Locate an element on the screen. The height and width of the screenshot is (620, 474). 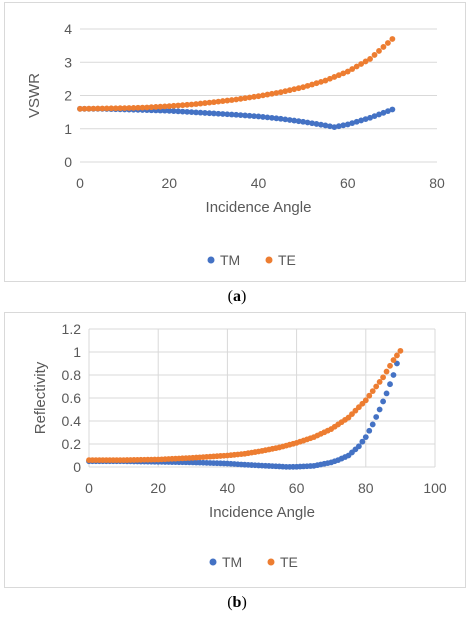
figure-caption-a: (a) is located at coordinates (237, 296).